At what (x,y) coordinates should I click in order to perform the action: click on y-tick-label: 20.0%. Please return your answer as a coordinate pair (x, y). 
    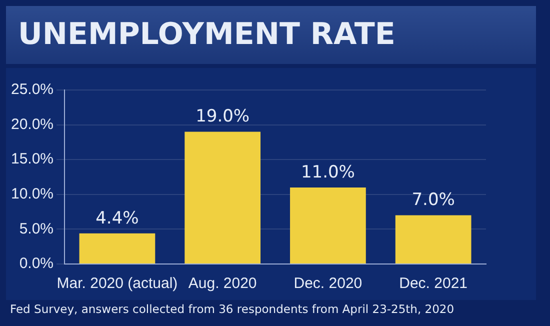
    Looking at the image, I should click on (32, 124).